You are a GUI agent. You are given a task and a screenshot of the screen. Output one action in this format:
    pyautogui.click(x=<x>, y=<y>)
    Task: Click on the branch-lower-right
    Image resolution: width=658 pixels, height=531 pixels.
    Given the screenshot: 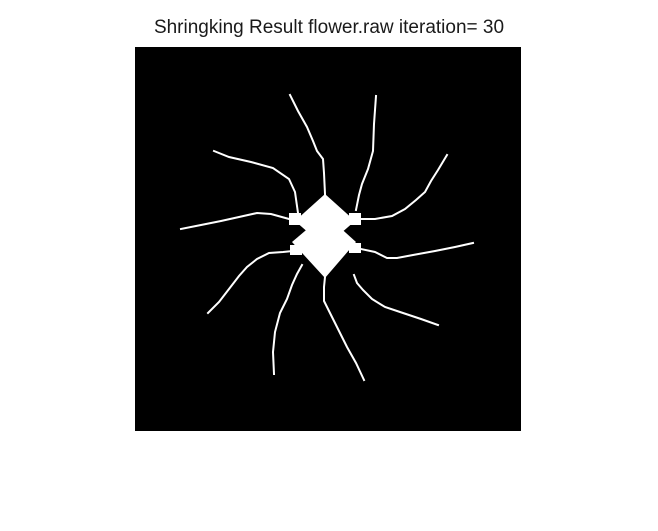 What is the action you would take?
    pyautogui.click(x=396, y=300)
    